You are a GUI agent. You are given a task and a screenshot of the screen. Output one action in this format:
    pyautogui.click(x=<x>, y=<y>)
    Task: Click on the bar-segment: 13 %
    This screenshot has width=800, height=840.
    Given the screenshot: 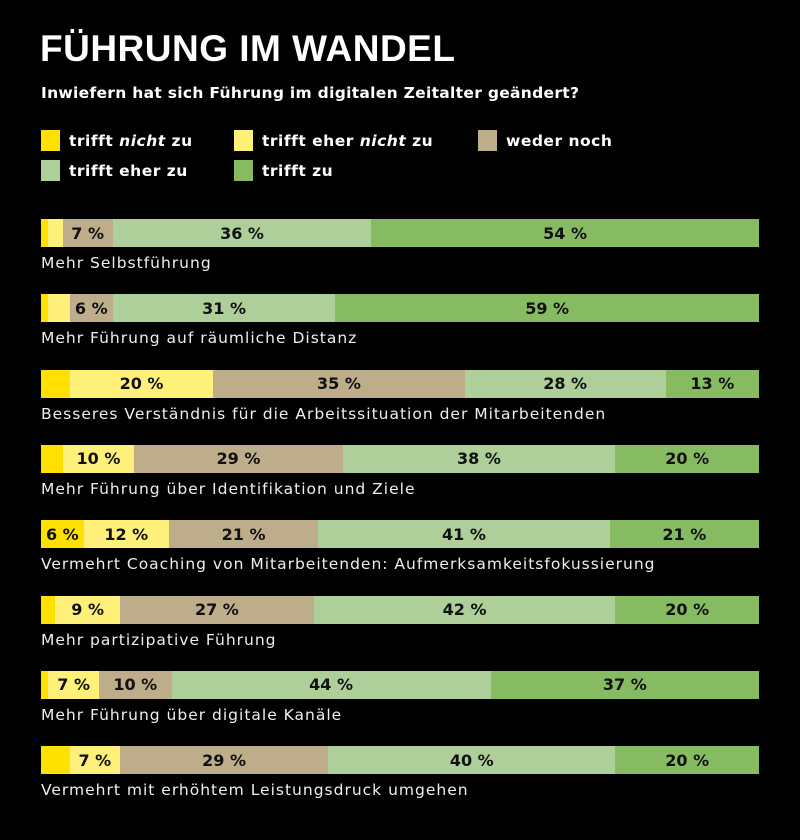 What is the action you would take?
    pyautogui.click(x=712, y=383)
    